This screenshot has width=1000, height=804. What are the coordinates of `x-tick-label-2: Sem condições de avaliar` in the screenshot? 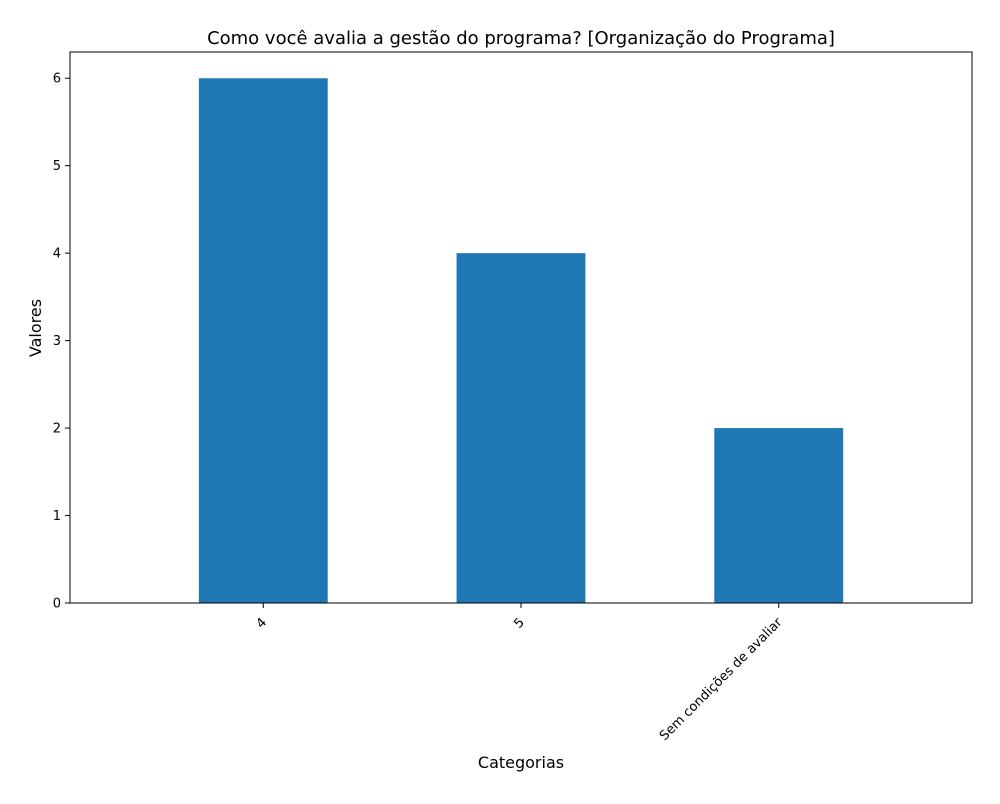 It's located at (721, 679).